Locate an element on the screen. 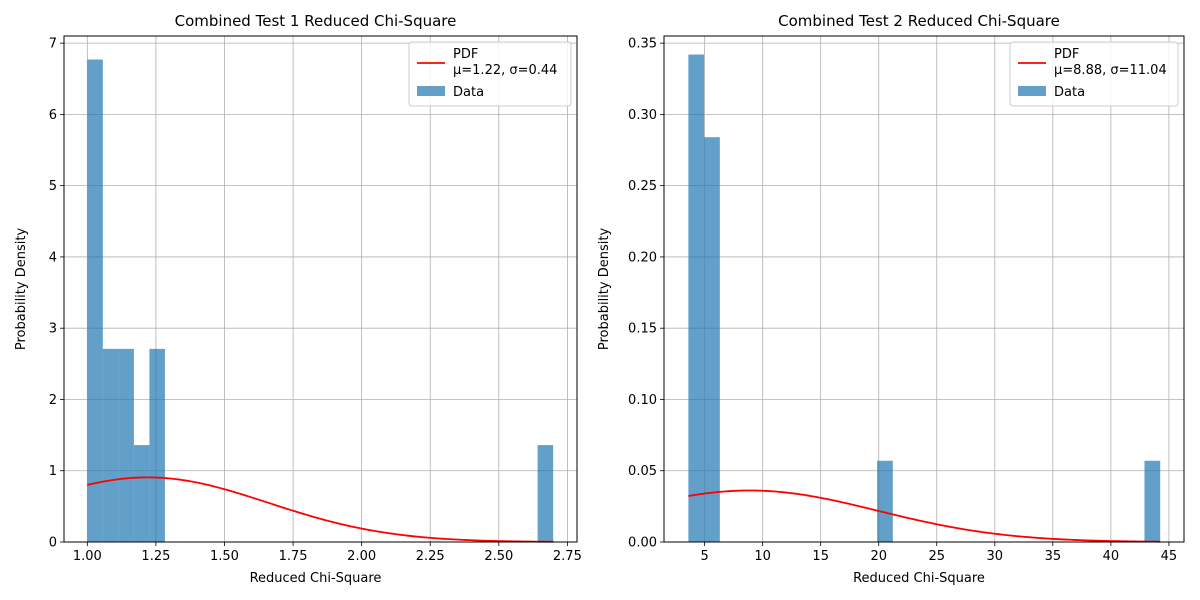  x-tick-label: 35 is located at coordinates (1053, 556).